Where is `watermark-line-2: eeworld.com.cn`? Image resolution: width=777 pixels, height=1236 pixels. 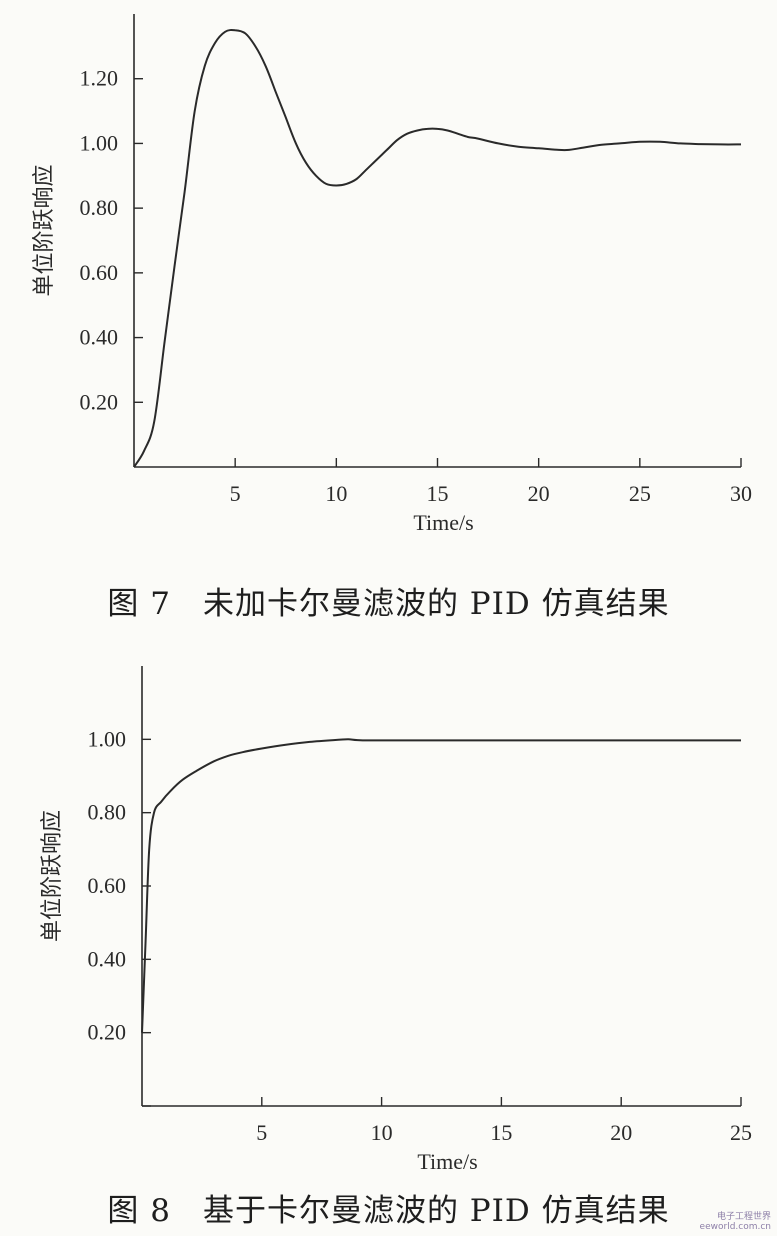 watermark-line-2: eeworld.com.cn is located at coordinates (735, 1227).